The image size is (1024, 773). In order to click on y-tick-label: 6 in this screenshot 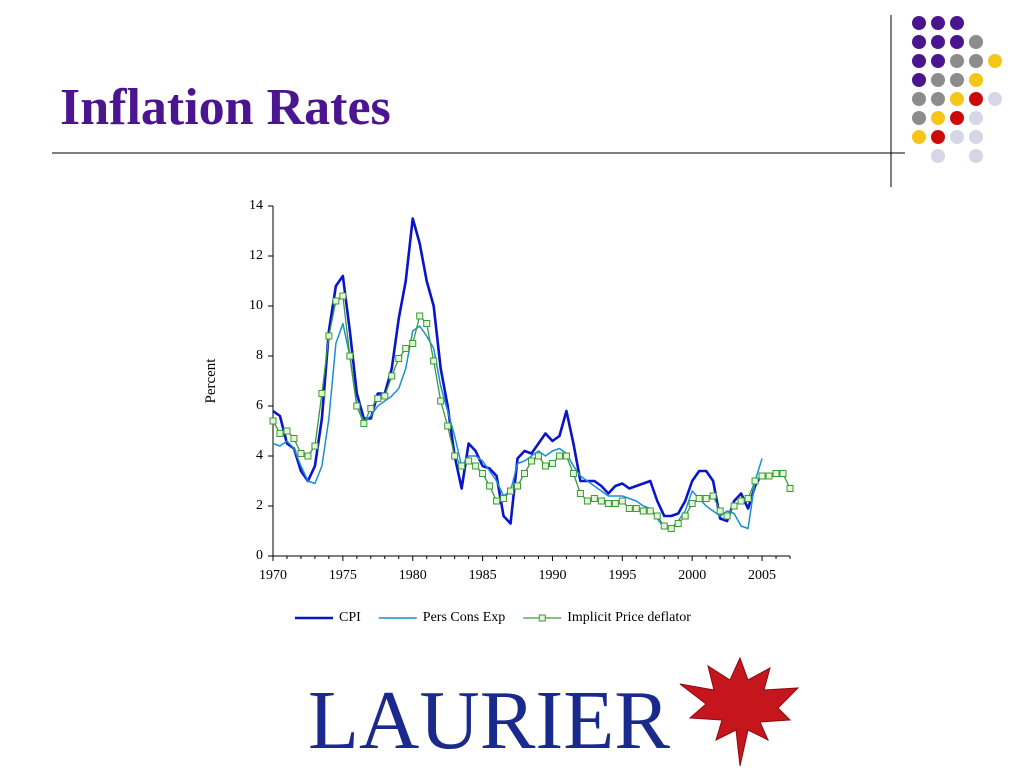, I will do `click(259, 405)`.